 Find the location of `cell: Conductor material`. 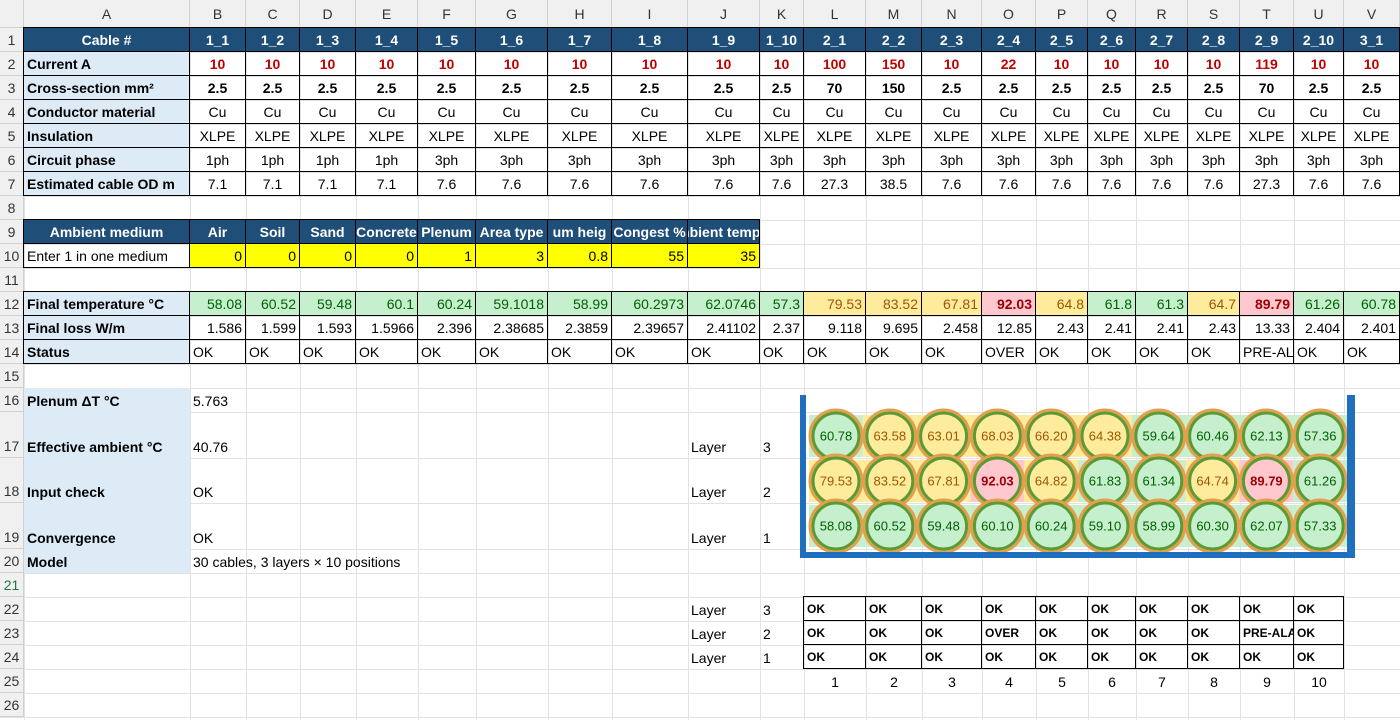

cell: Conductor material is located at coordinates (106, 111).